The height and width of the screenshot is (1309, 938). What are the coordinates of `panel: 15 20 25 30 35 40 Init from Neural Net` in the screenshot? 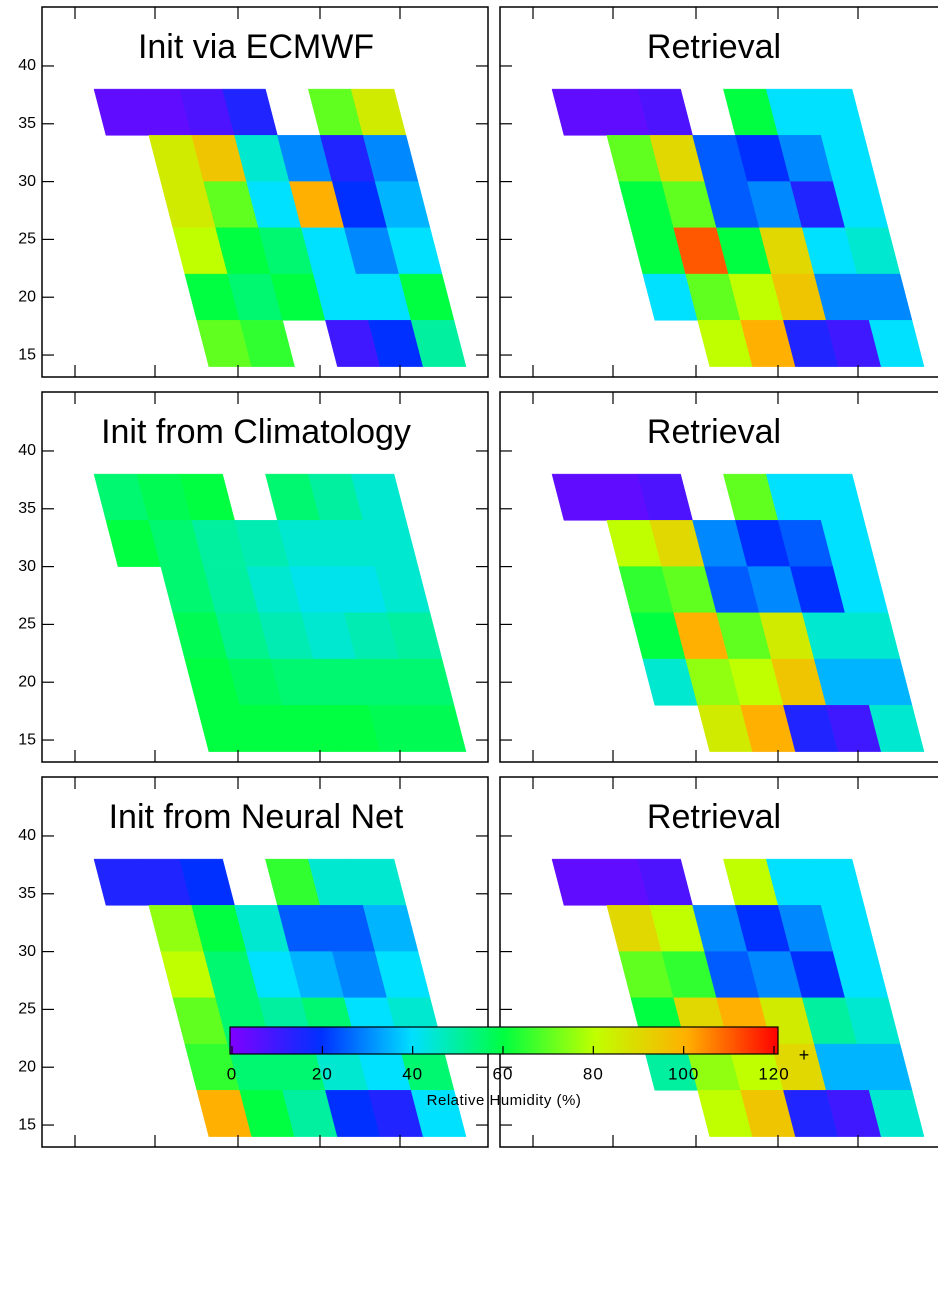 It's located at (253, 962).